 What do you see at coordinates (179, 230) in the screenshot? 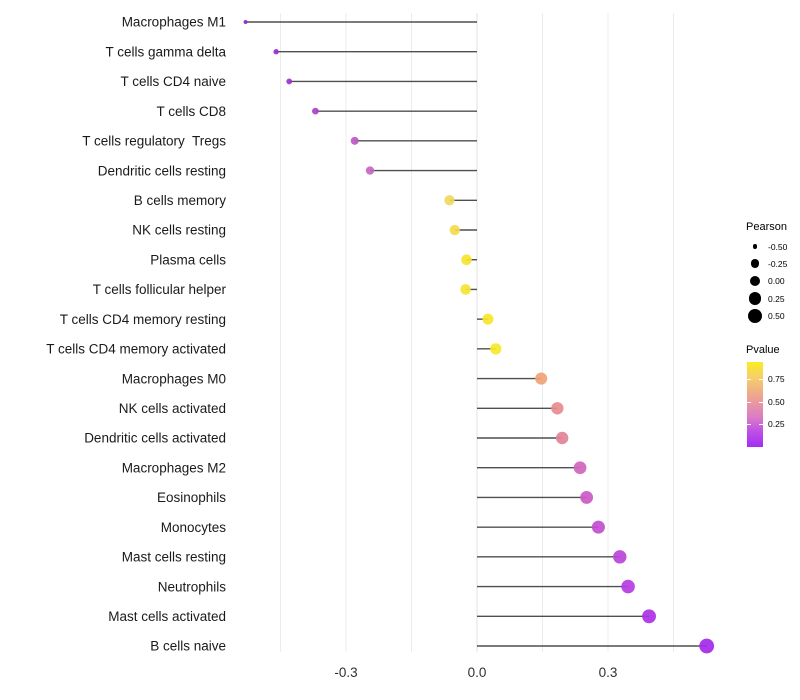
I see `row-label: NK cells resting` at bounding box center [179, 230].